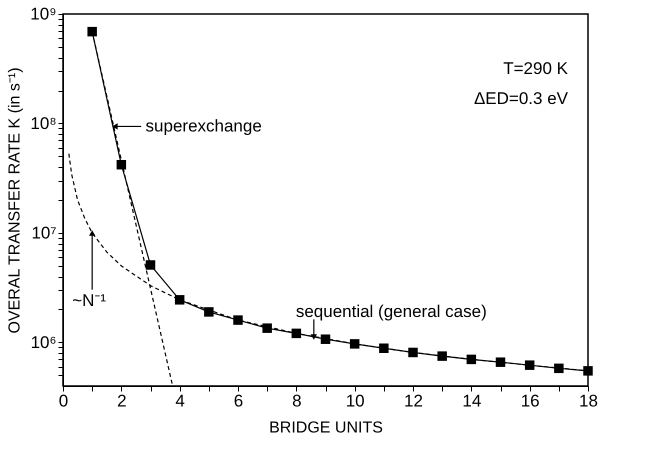  Describe the element at coordinates (472, 401) in the screenshot. I see `x-tick-label: 14` at that location.